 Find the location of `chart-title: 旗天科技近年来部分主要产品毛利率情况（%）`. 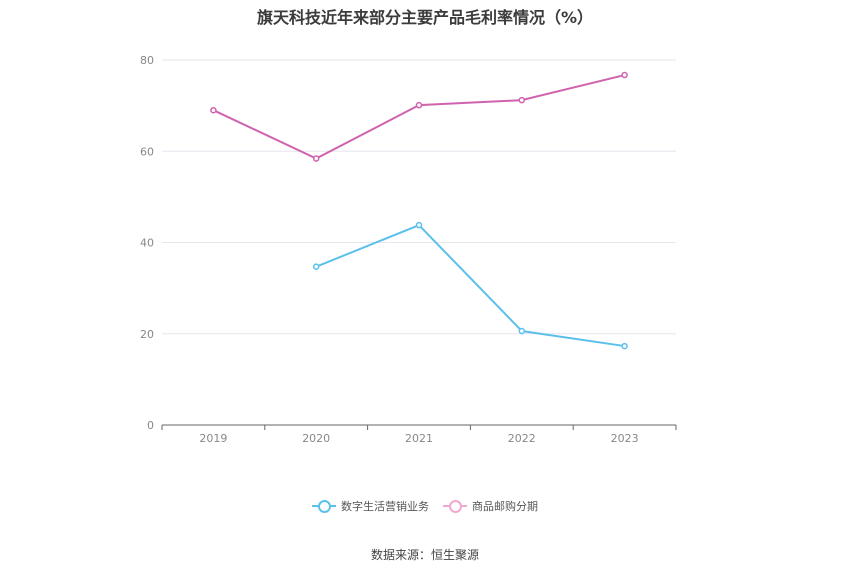

chart-title: 旗天科技近年来部分主要产品毛利率情况（%） is located at coordinates (425, 17).